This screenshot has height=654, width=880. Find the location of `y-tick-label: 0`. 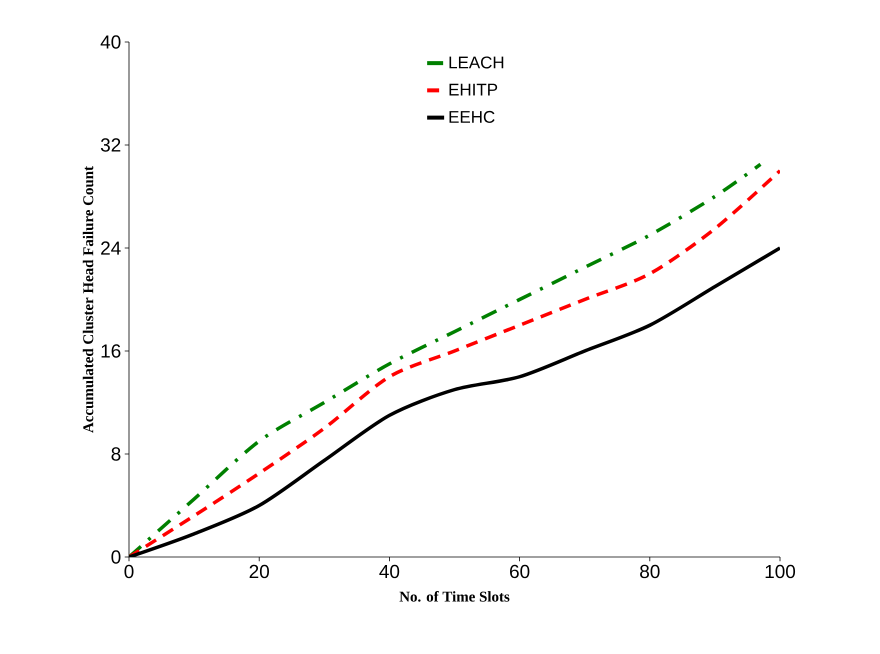

y-tick-label: 0 is located at coordinates (115, 557).